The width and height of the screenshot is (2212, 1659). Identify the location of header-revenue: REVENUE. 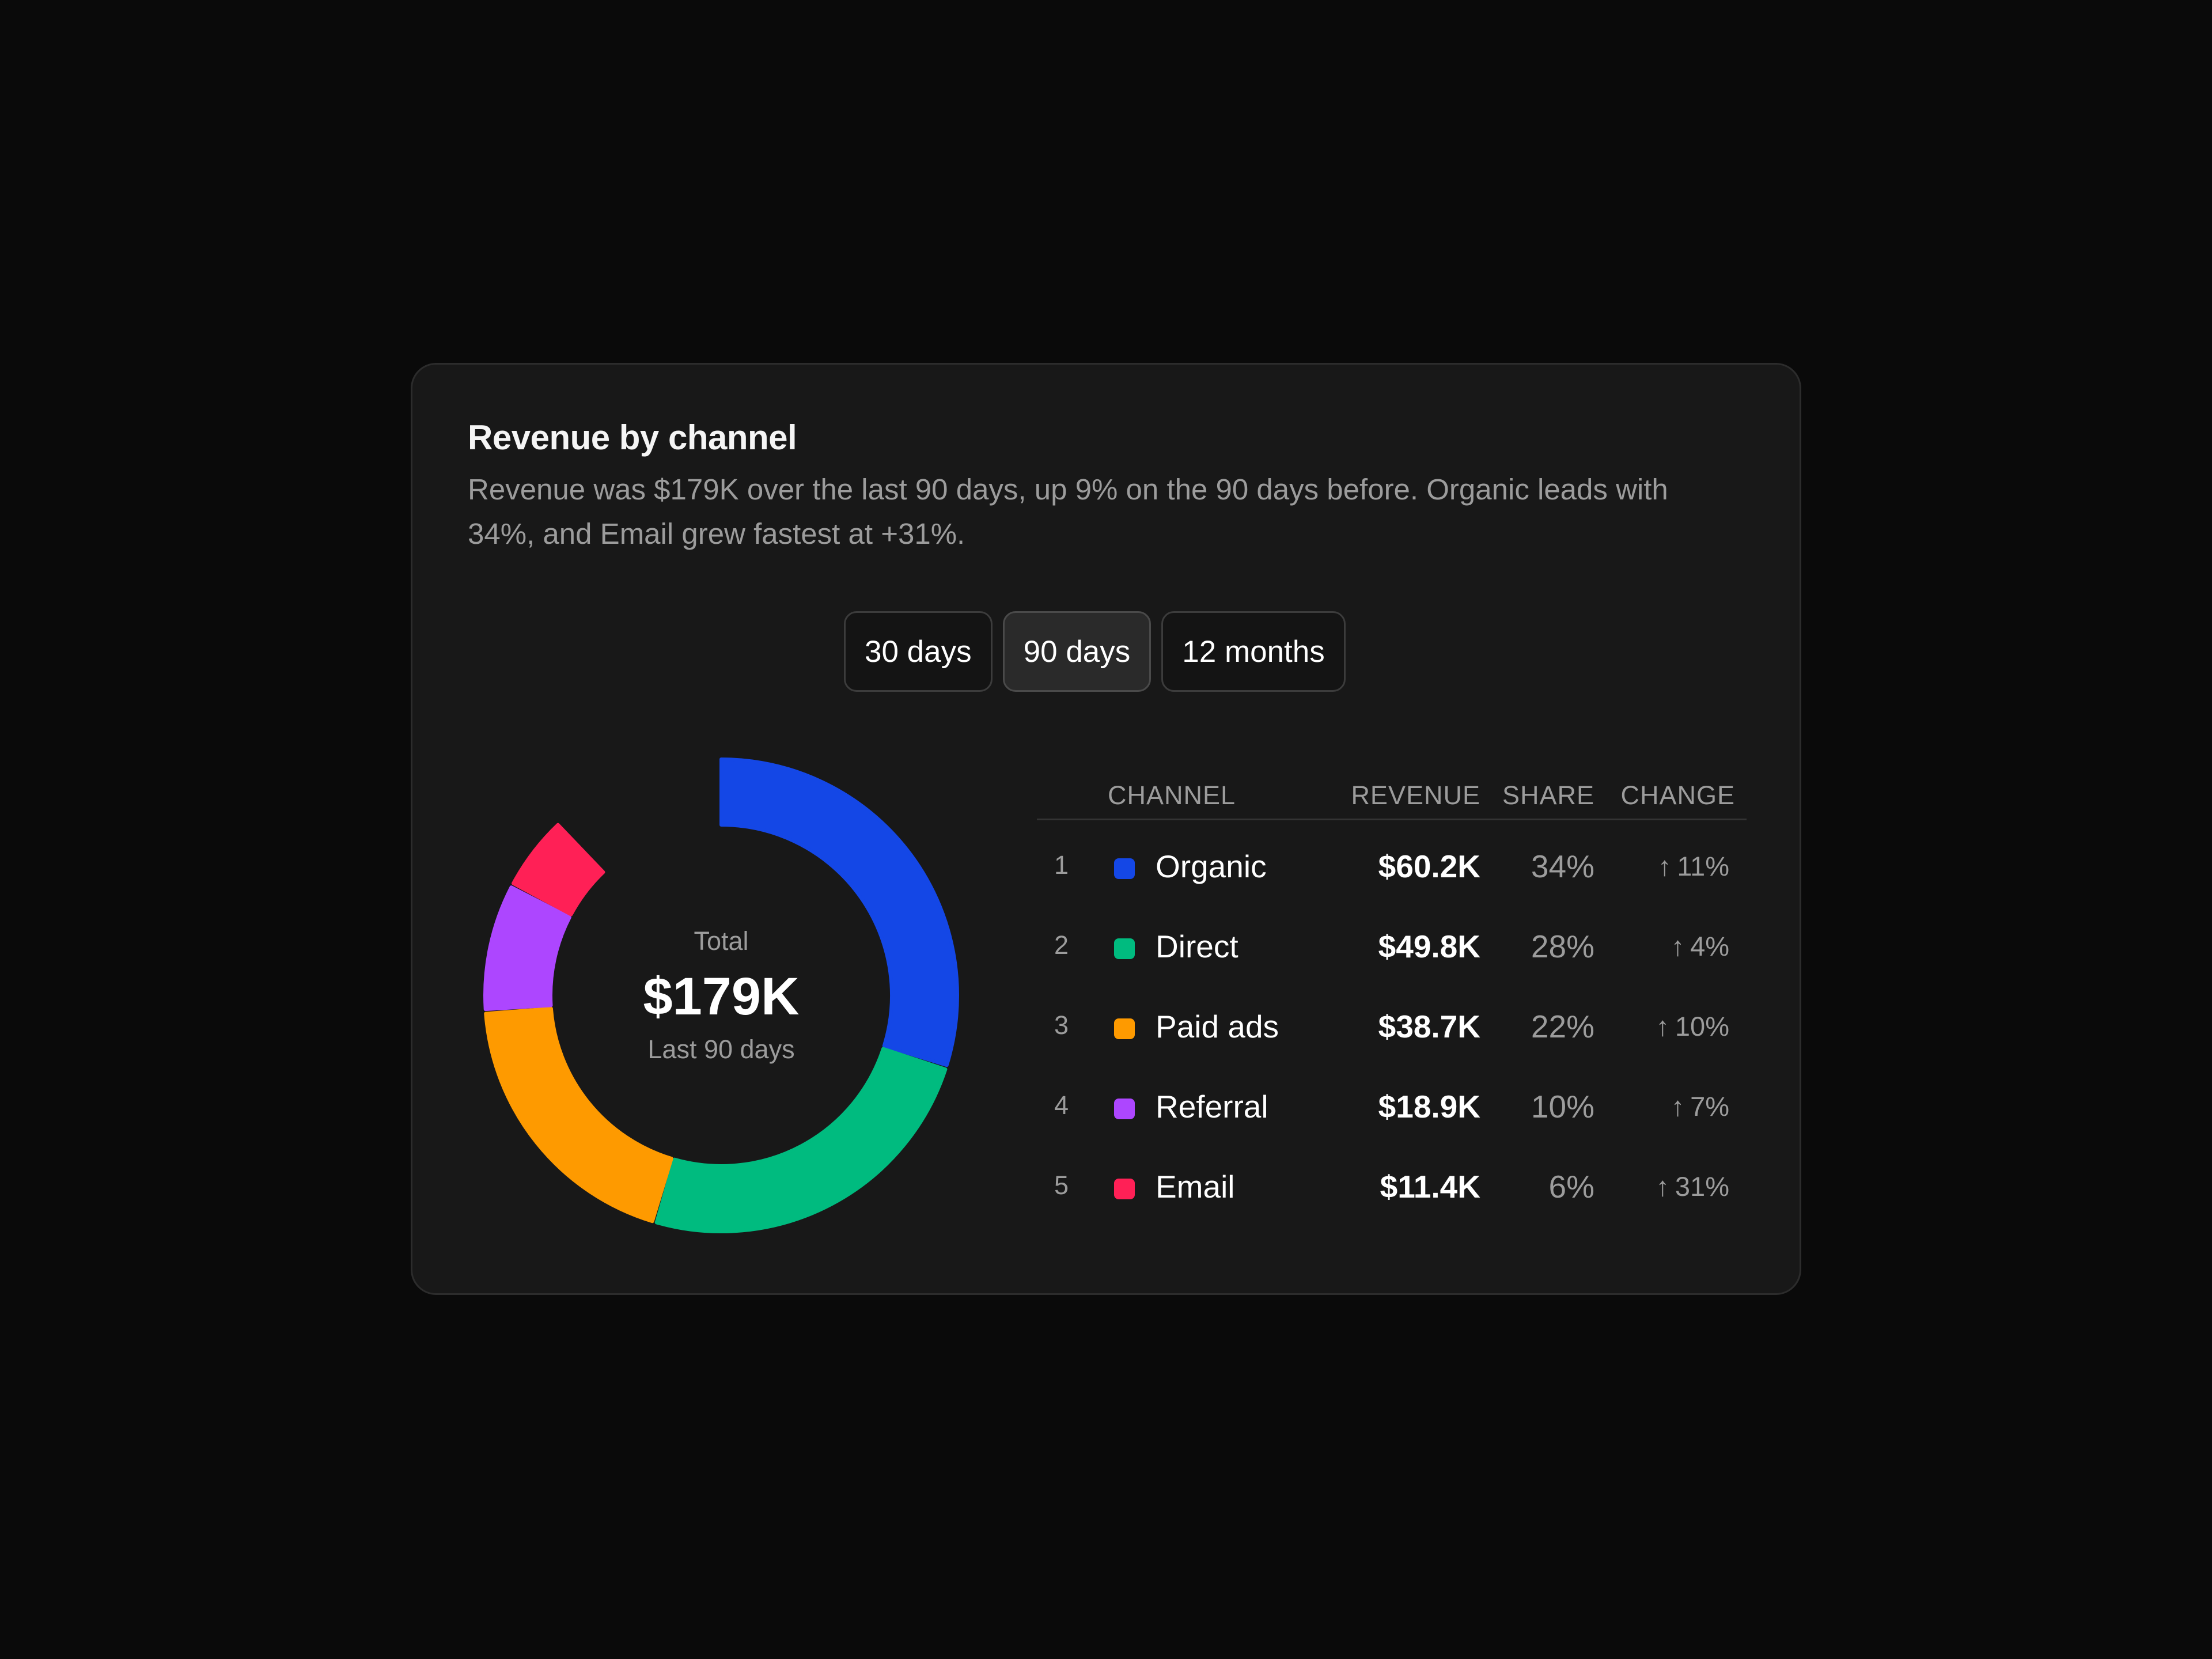
(1415, 795).